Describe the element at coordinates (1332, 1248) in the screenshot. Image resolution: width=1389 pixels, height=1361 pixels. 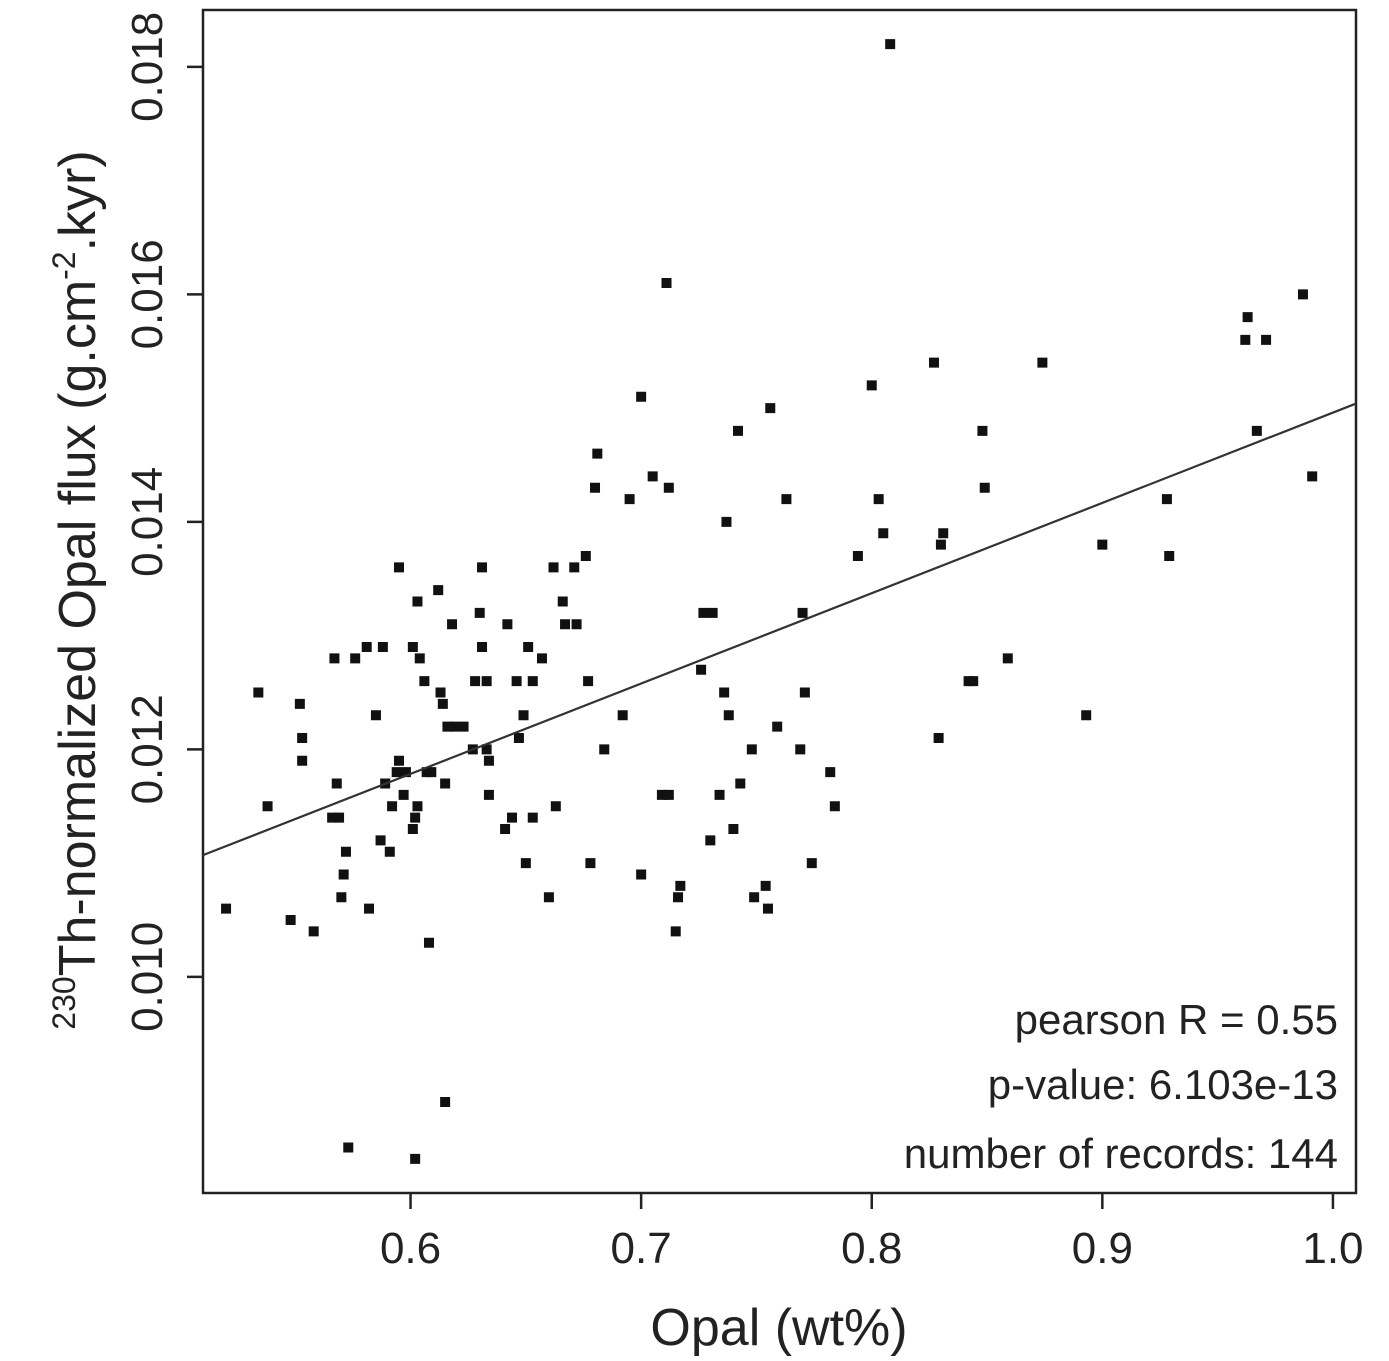
I see `x-tick-label: 1.0` at that location.